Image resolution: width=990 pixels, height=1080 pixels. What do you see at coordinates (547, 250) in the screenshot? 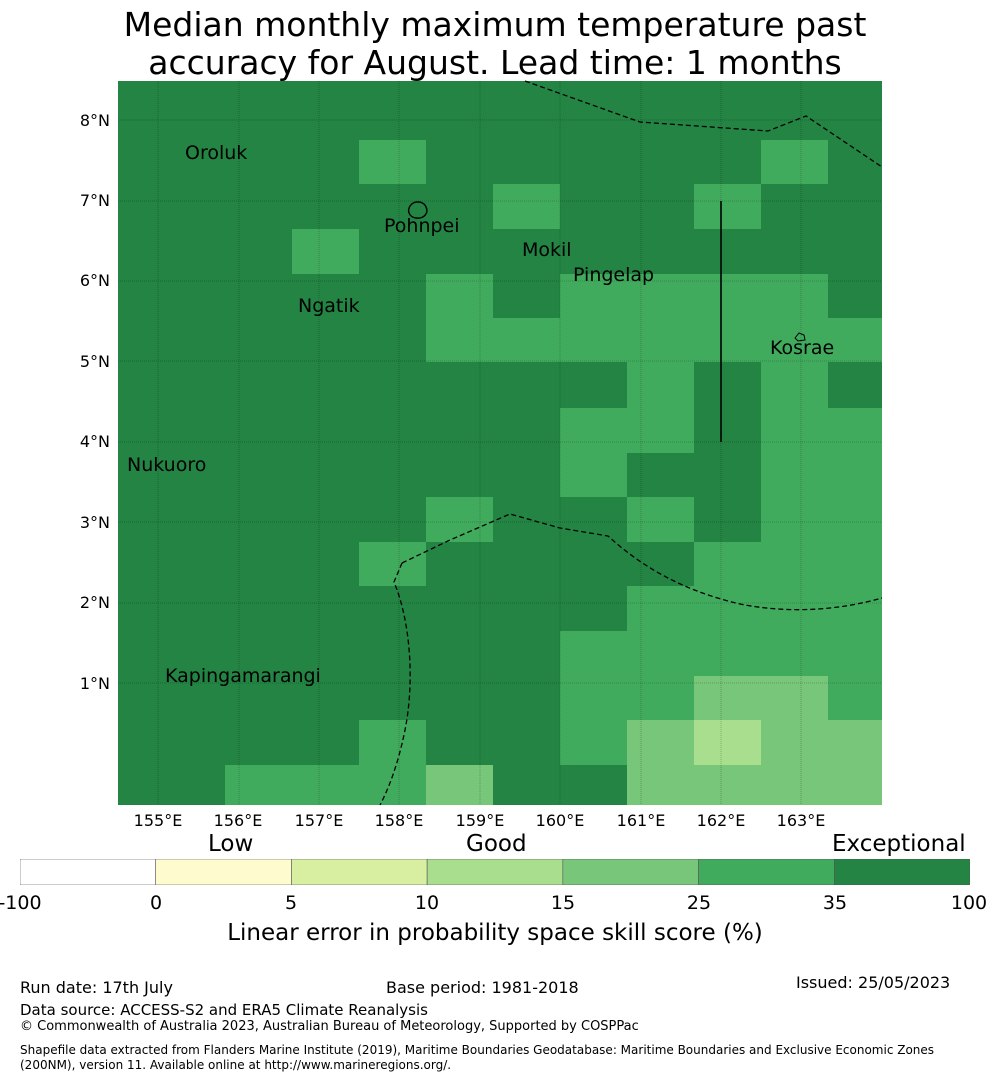
I see `place-label-mokil: Mokil` at bounding box center [547, 250].